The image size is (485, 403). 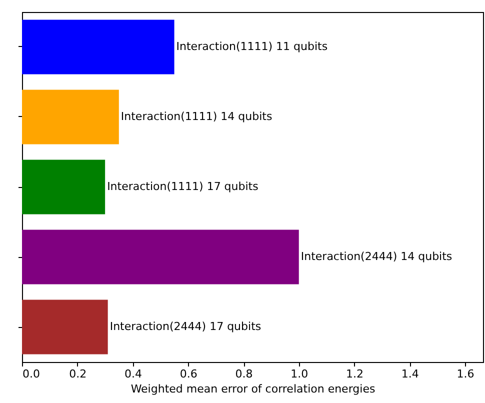 What do you see at coordinates (252, 46) in the screenshot?
I see `y-tick-label: Interaction(1111) 11 qubits` at bounding box center [252, 46].